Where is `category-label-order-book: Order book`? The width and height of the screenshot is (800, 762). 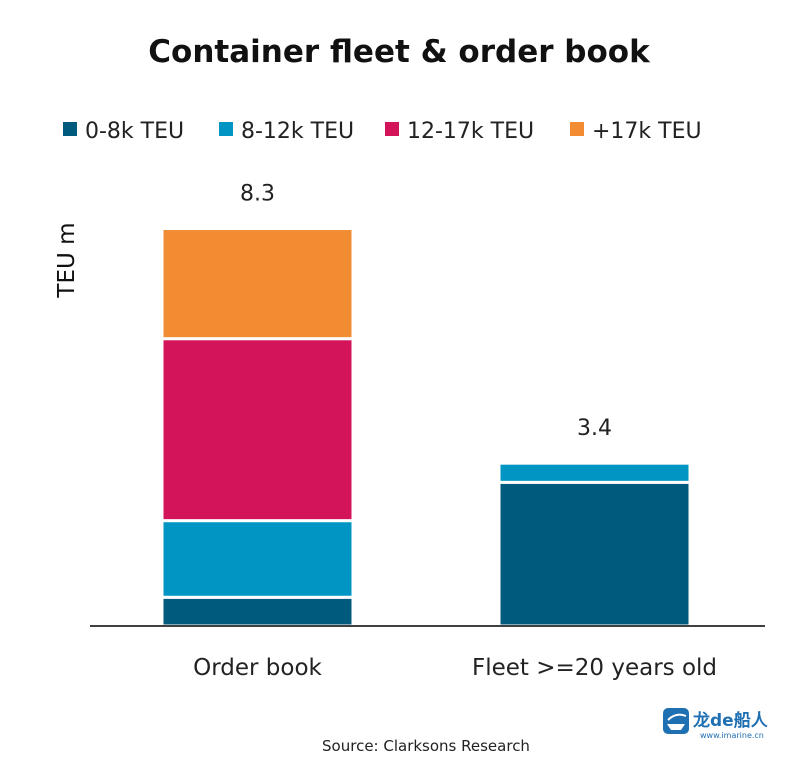
category-label-order-book: Order book is located at coordinates (257, 668).